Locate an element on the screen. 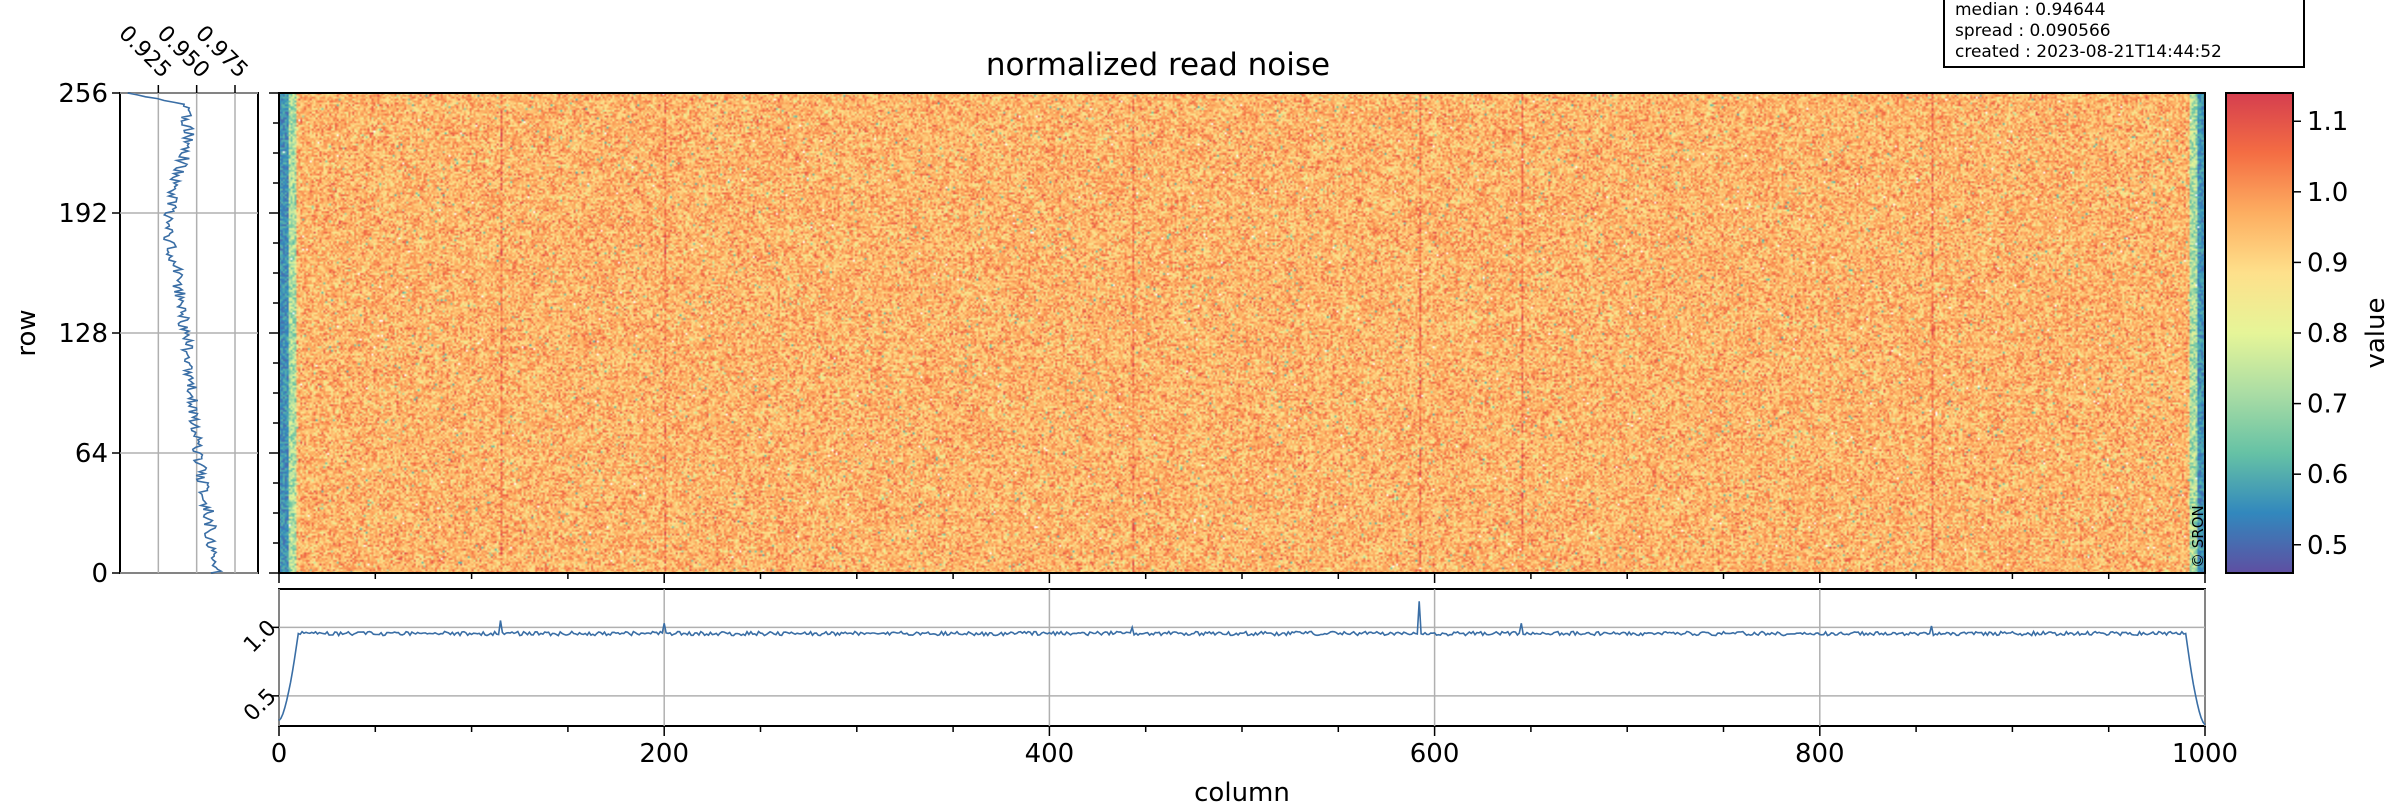  column-tick-label: 200 is located at coordinates (664, 754).